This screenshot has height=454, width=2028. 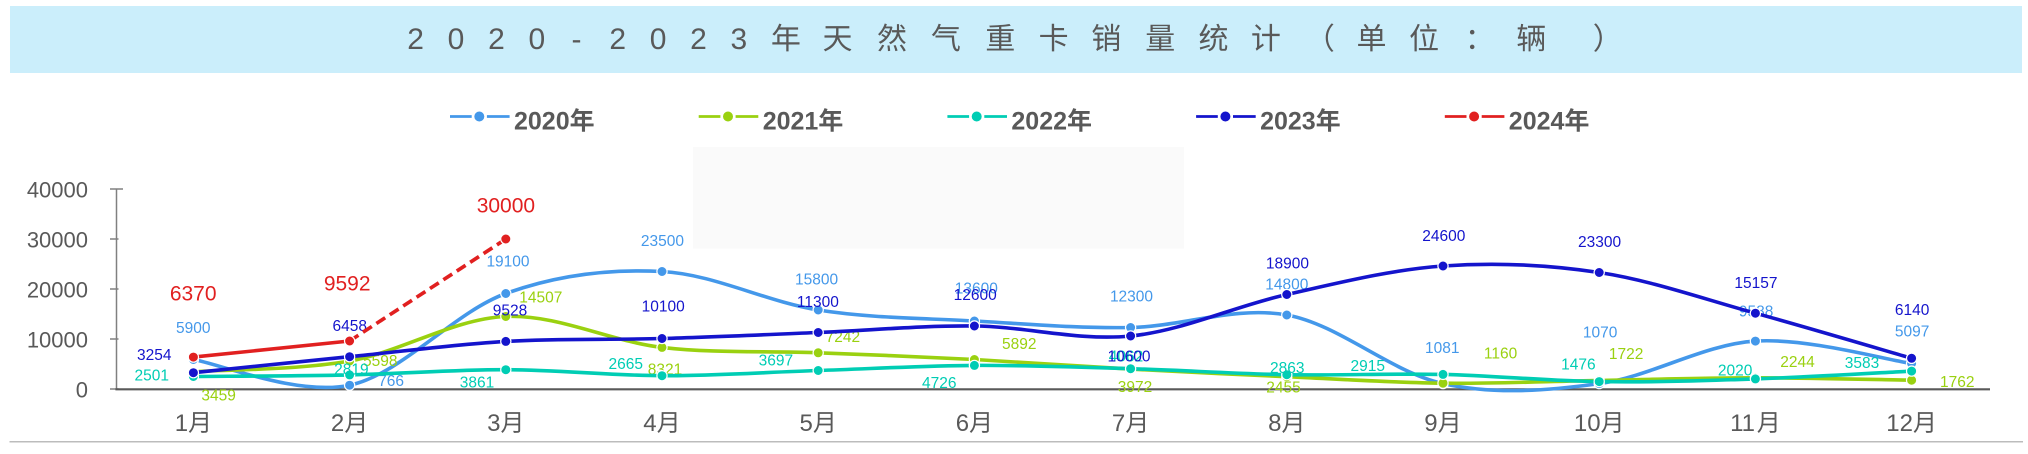 What do you see at coordinates (976, 289) in the screenshot?
I see `svg-text: 13600` at bounding box center [976, 289].